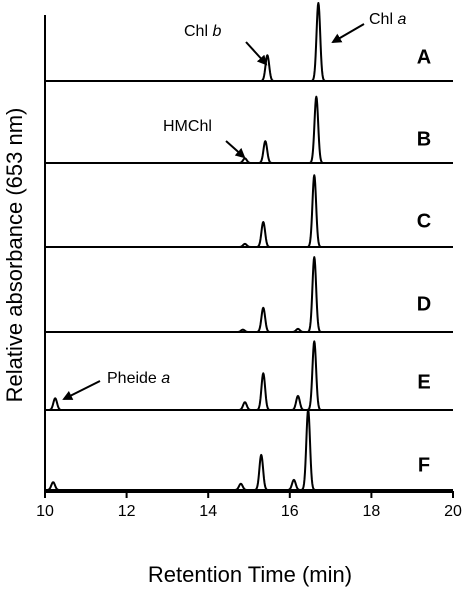 The height and width of the screenshot is (594, 465). What do you see at coordinates (453, 511) in the screenshot?
I see `x-tick-label: 20` at bounding box center [453, 511].